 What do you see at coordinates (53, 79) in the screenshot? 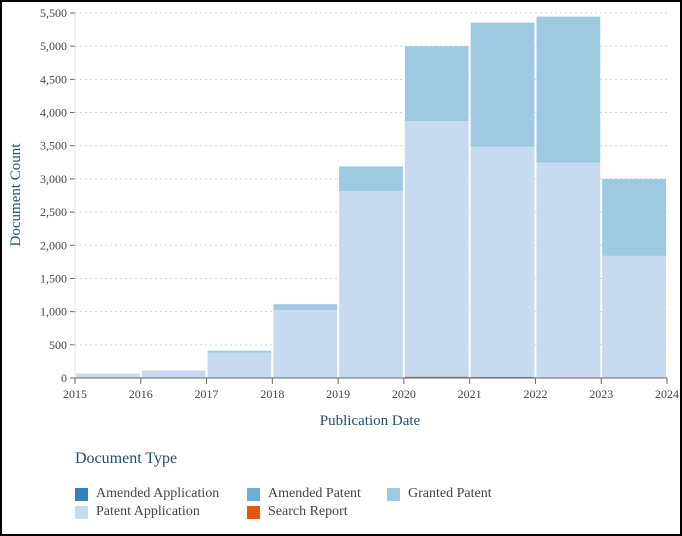
I see `y-tick-label: 4,500` at bounding box center [53, 79].